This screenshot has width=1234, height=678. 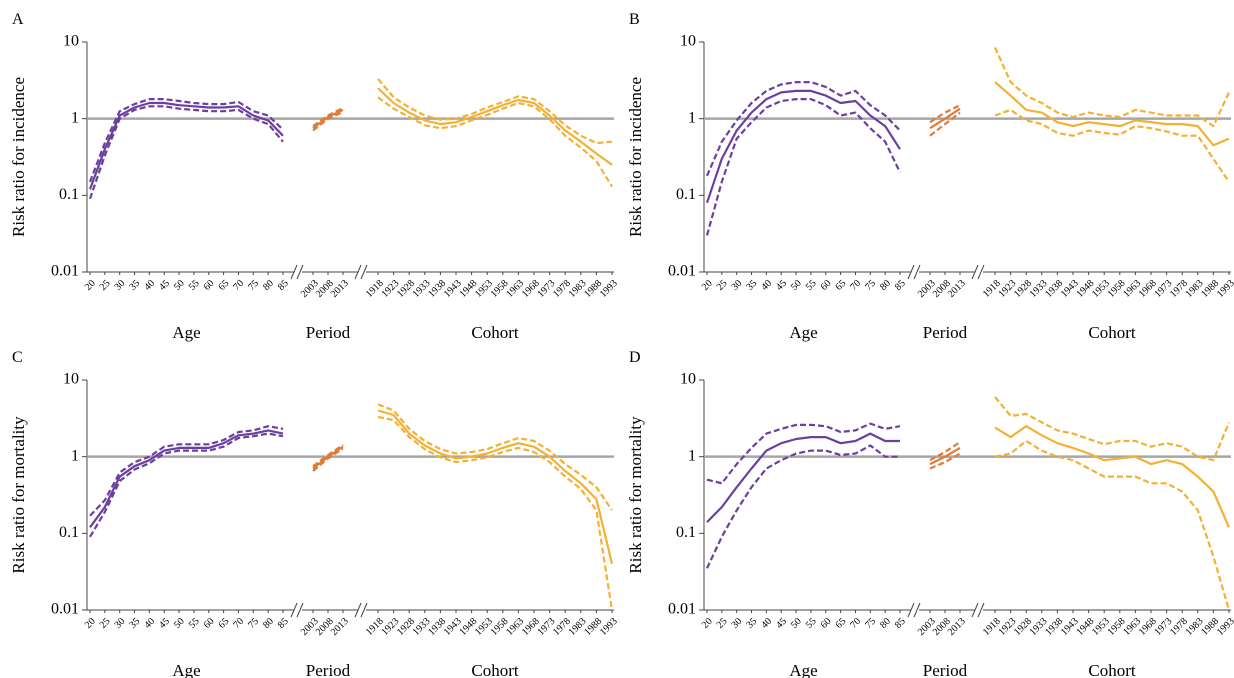 What do you see at coordinates (766, 623) in the screenshot?
I see `x-tick-label: 40` at bounding box center [766, 623].